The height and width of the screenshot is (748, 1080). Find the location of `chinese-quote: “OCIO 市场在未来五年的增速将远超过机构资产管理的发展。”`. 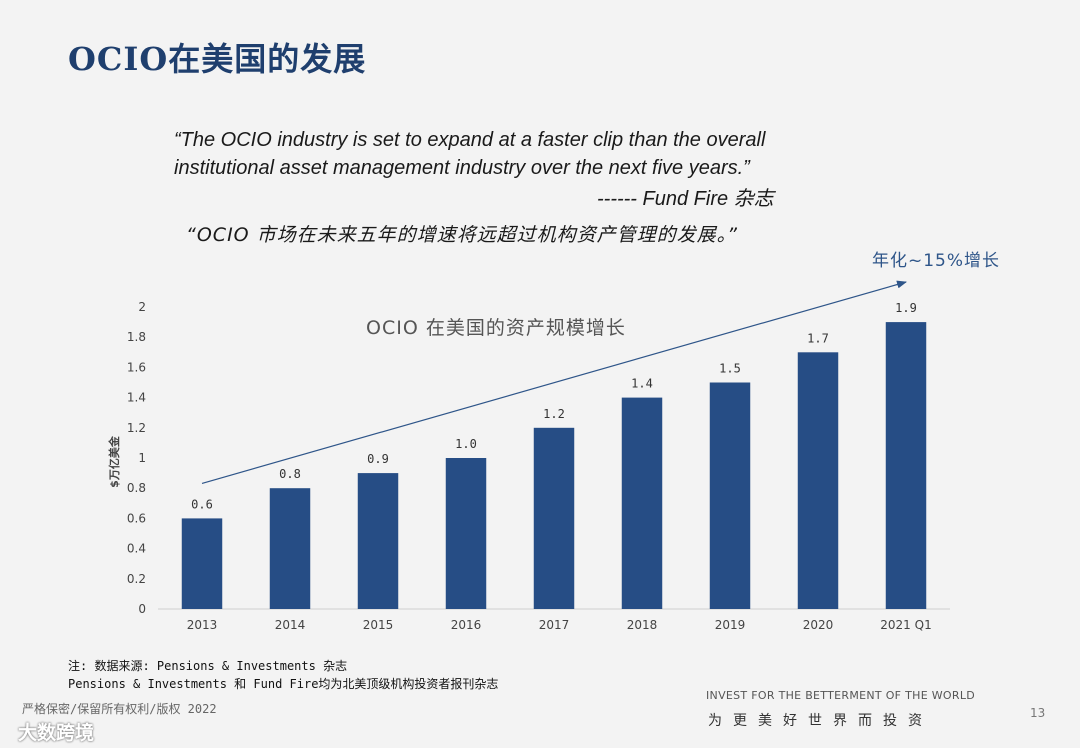

chinese-quote: “OCIO 市场在未来五年的增速将远超过机构资产管理的发展。” is located at coordinates (462, 235).